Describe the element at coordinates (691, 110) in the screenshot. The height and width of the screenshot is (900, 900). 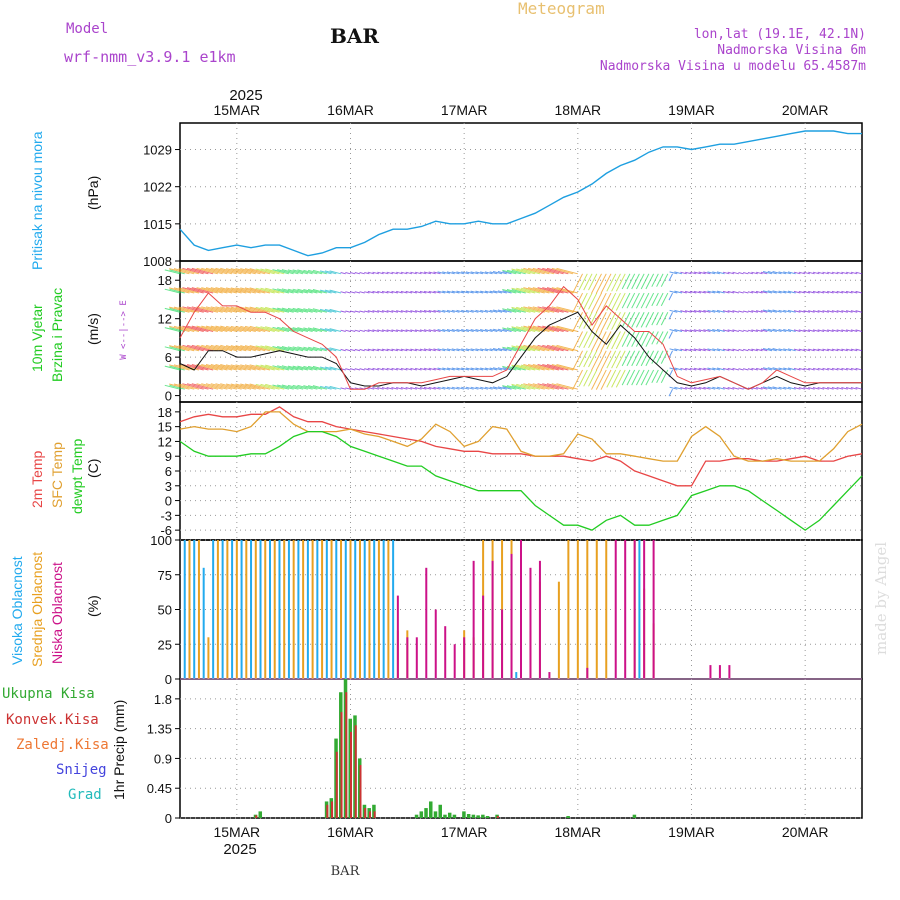
I see `top-date-tick-label: 19MAR` at that location.